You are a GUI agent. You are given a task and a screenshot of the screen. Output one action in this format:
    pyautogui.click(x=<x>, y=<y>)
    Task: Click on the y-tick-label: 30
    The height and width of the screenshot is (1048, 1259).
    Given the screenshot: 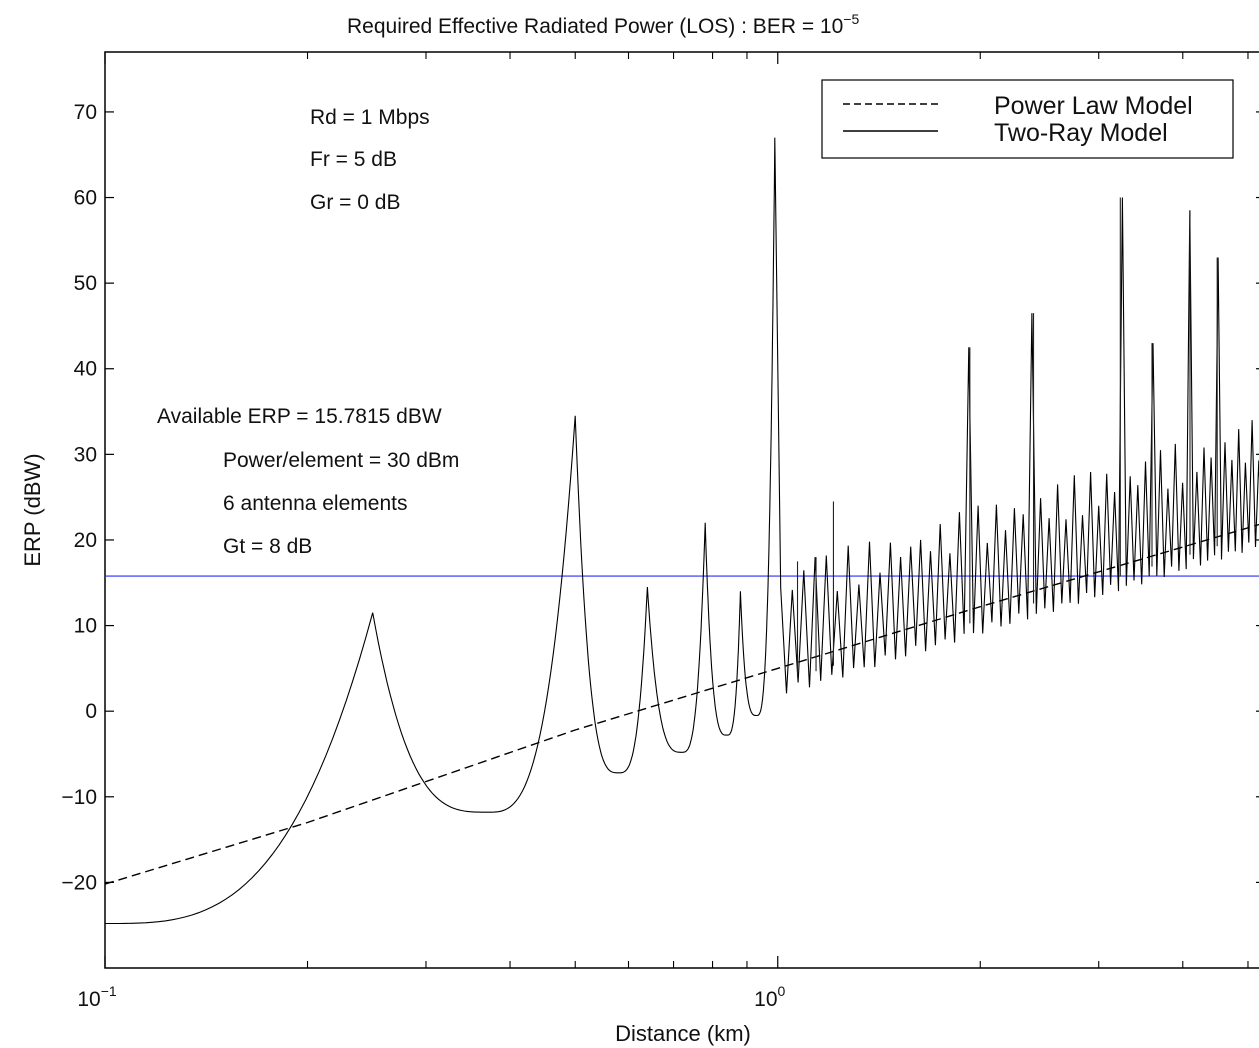 What is the action you would take?
    pyautogui.click(x=85, y=454)
    